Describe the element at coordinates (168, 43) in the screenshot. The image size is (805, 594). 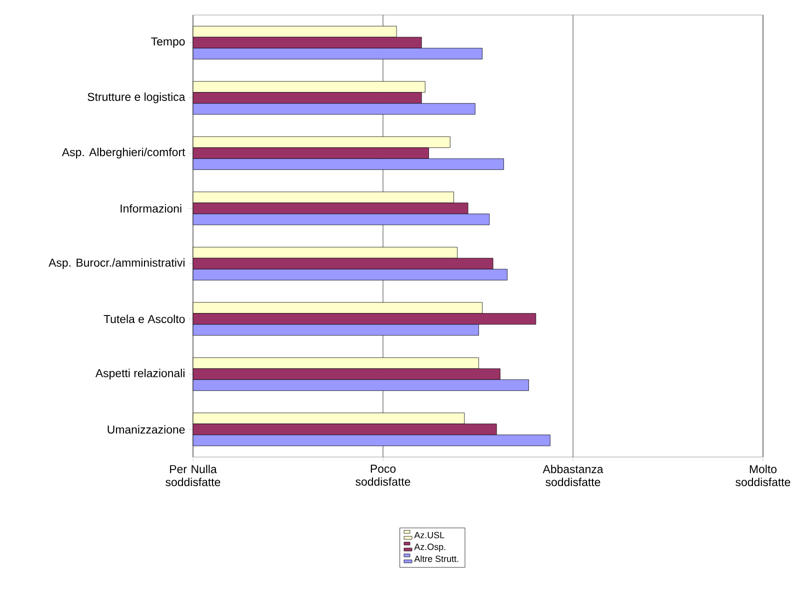
I see `y-tick-label: Tempo` at that location.